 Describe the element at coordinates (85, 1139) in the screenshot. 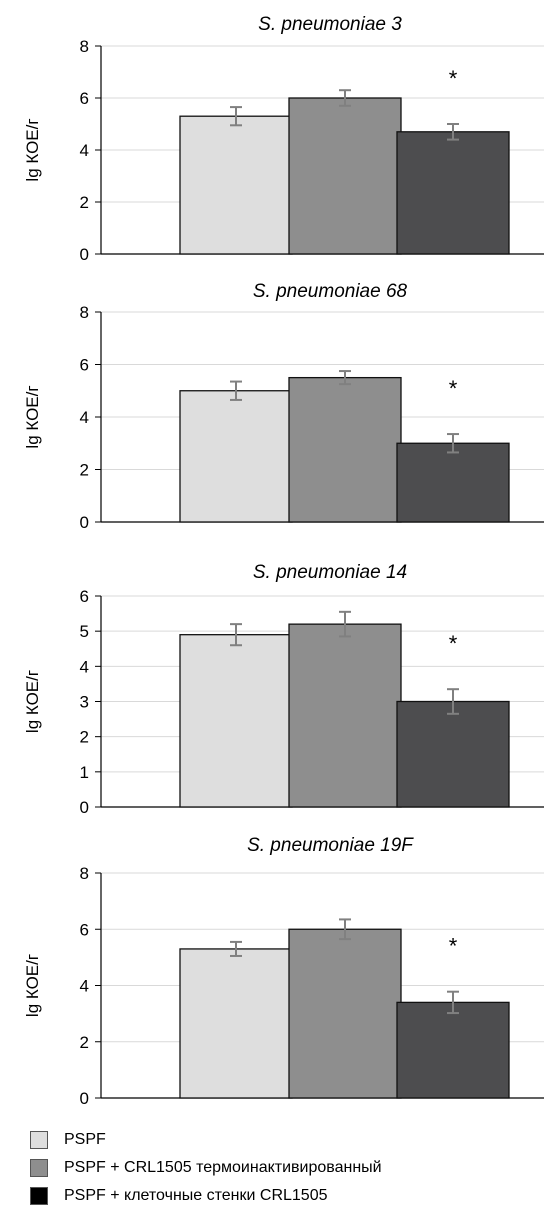

I see `legend-label-pspf: PSPF` at that location.